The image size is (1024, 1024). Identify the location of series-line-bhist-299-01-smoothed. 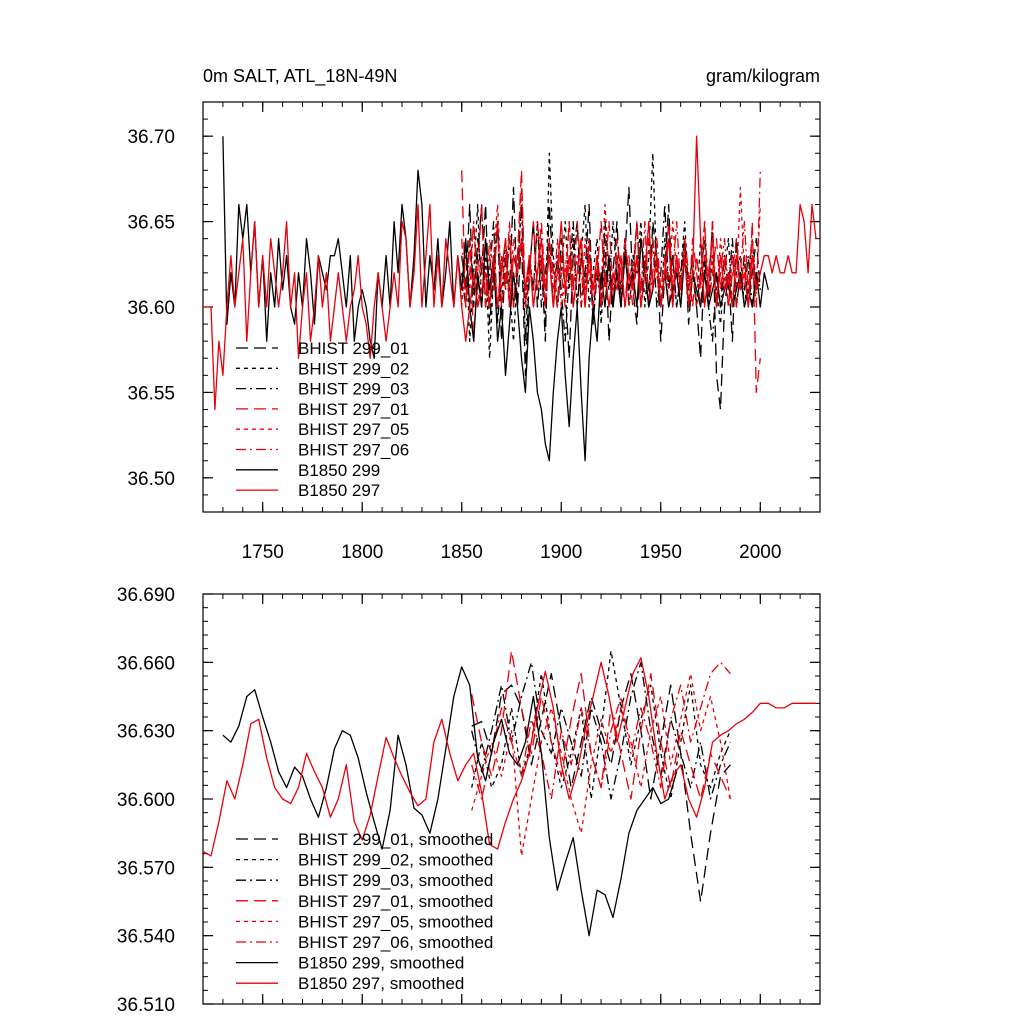
(601, 788).